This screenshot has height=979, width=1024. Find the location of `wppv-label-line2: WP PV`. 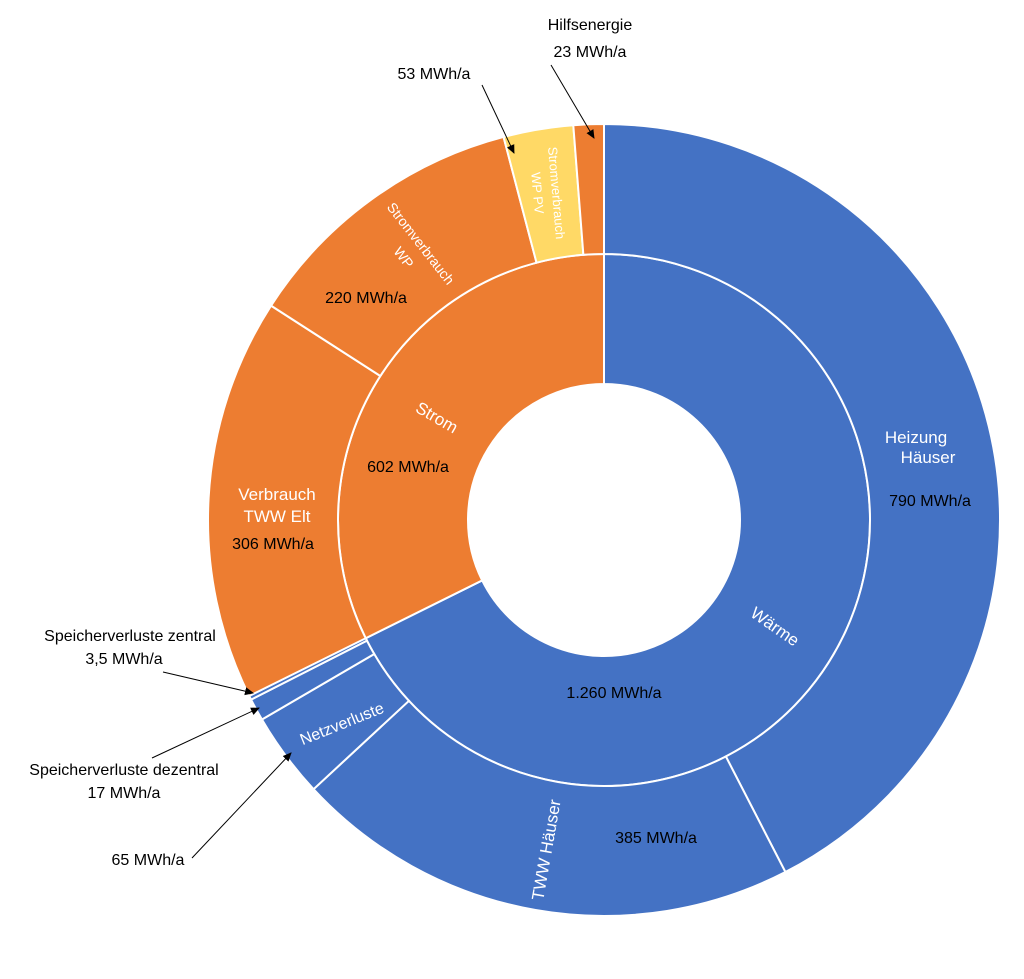

wppv-label-line2: WP PV is located at coordinates (537, 193).